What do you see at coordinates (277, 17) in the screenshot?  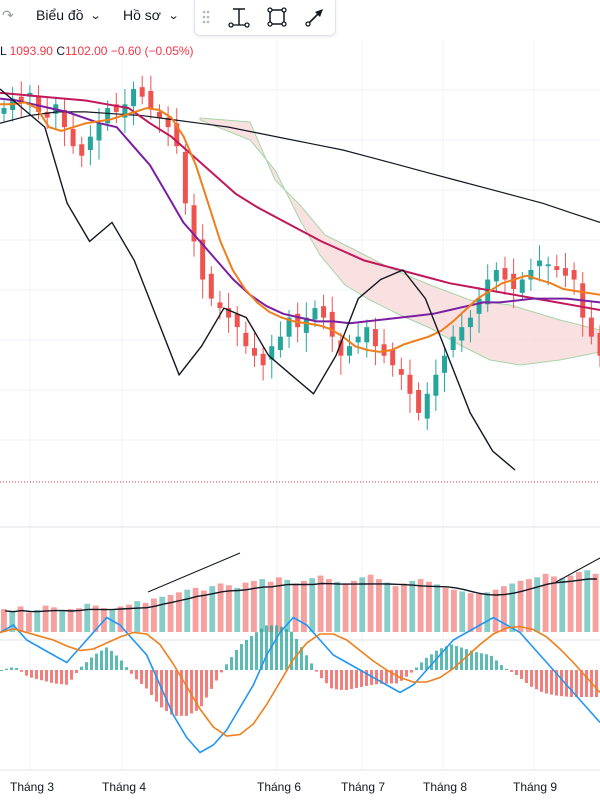 I see `rectangle-icon` at bounding box center [277, 17].